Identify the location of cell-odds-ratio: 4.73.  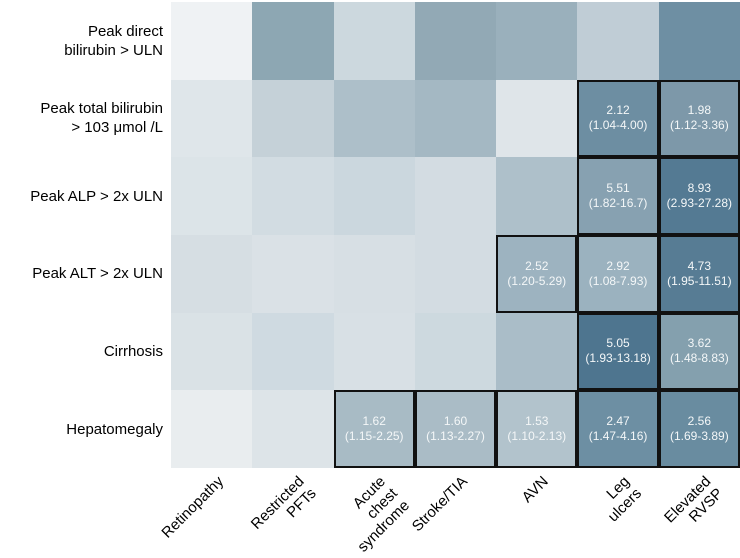
(699, 265).